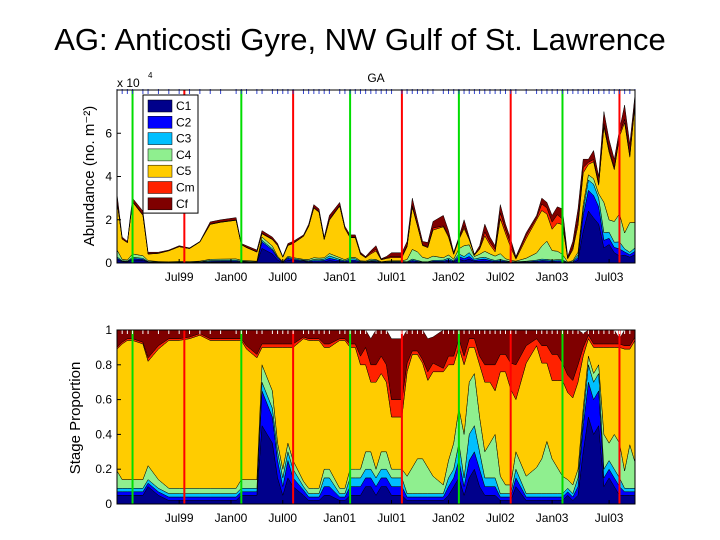  Describe the element at coordinates (160, 138) in the screenshot. I see `legend-swatch-c3` at that location.